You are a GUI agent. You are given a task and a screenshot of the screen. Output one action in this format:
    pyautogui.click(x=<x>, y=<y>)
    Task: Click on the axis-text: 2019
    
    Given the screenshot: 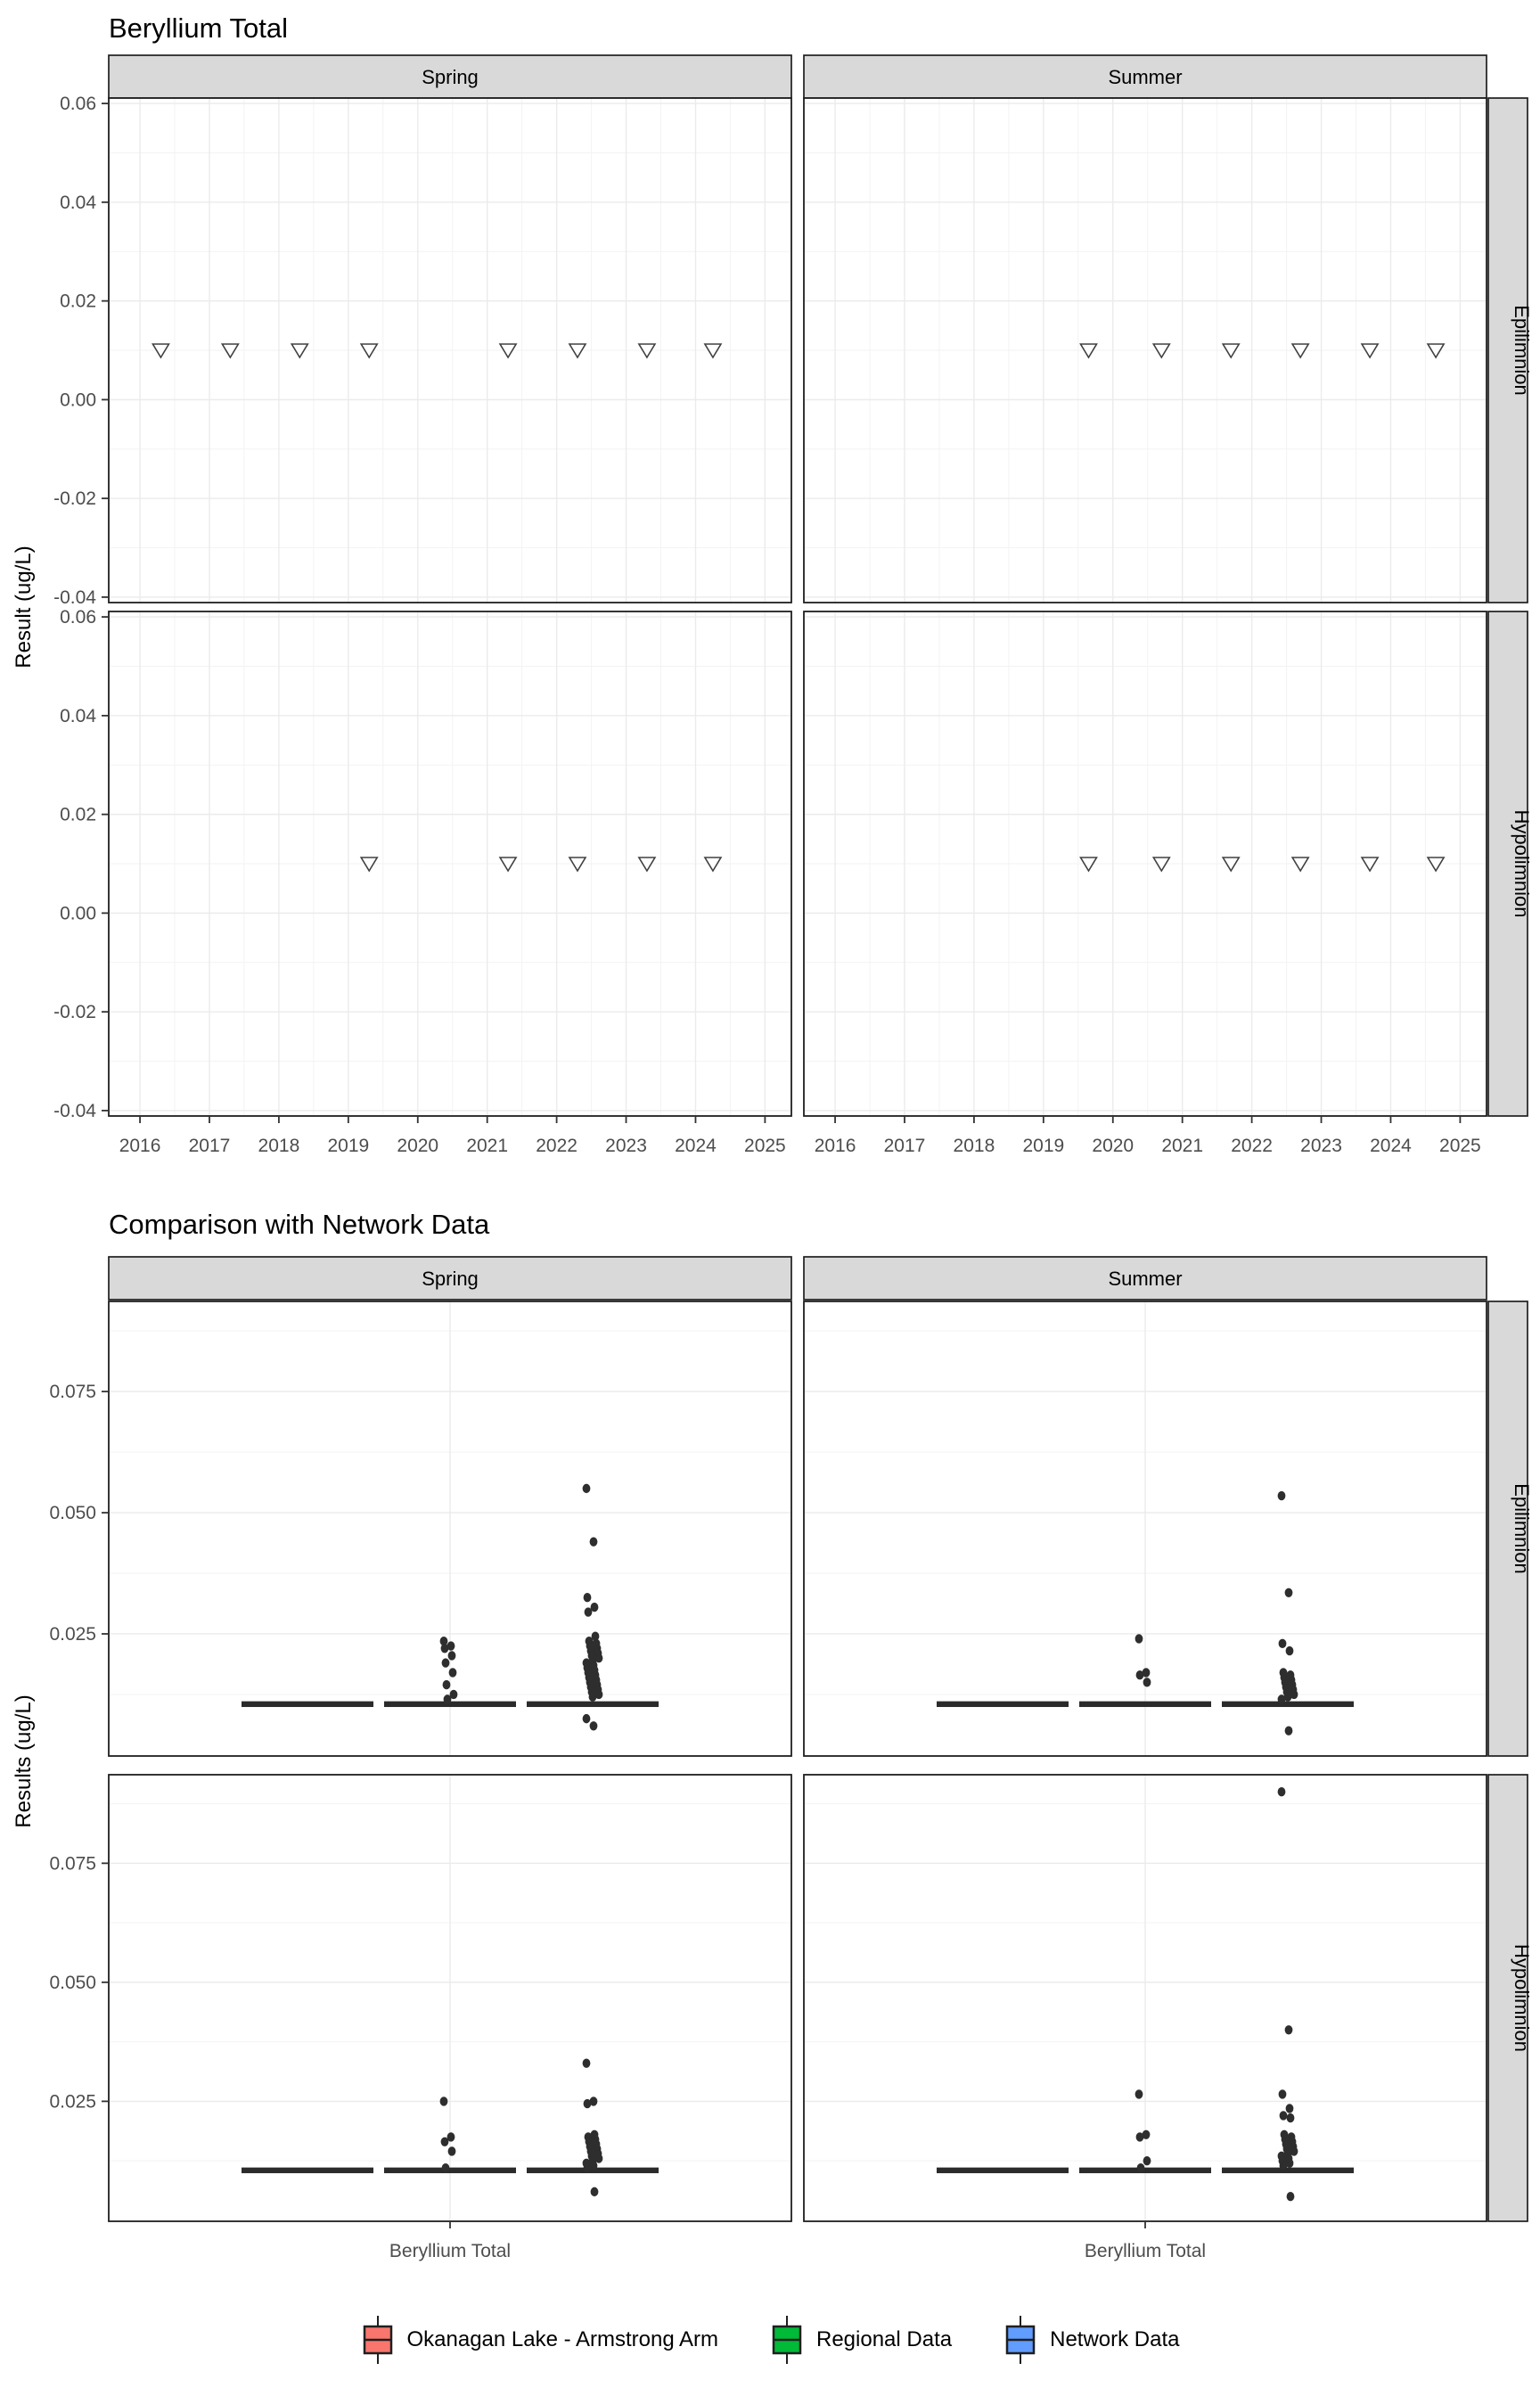 What is the action you would take?
    pyautogui.click(x=1043, y=1146)
    